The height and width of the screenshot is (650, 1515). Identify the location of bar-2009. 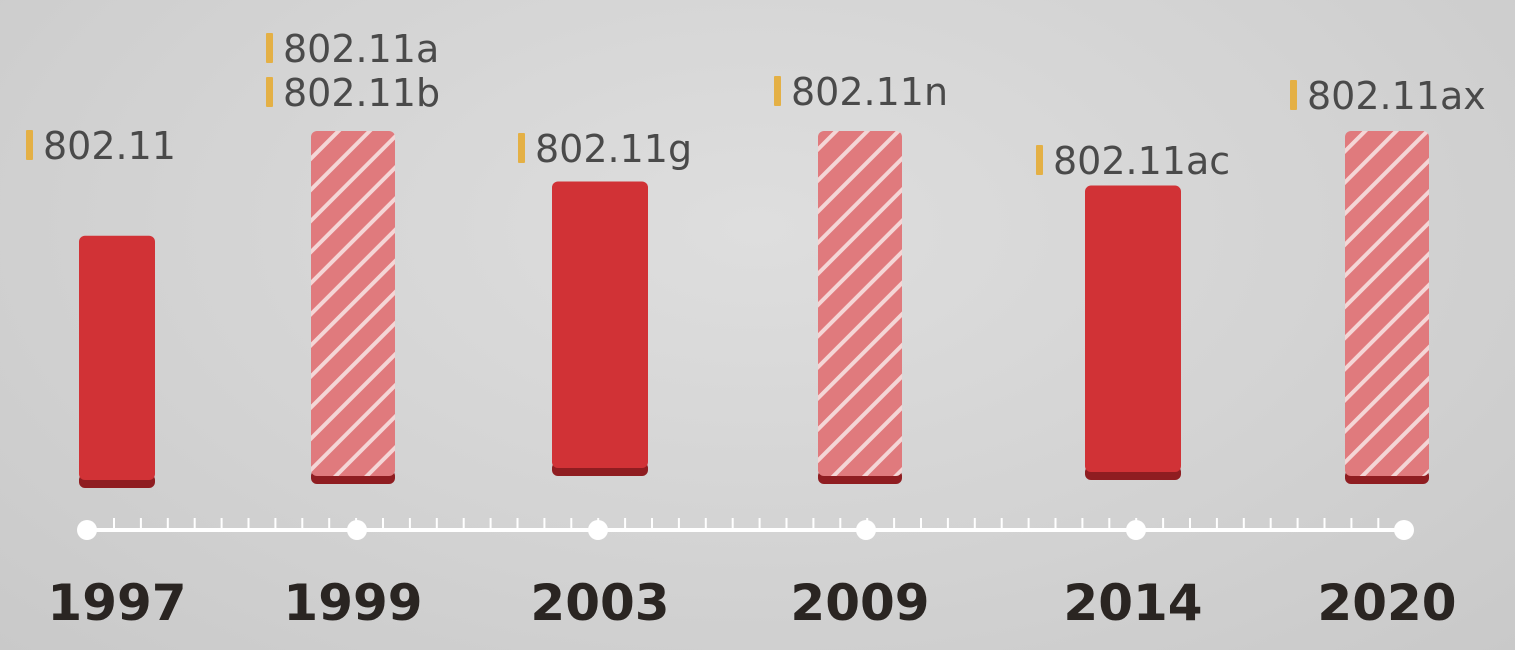
(860, 303).